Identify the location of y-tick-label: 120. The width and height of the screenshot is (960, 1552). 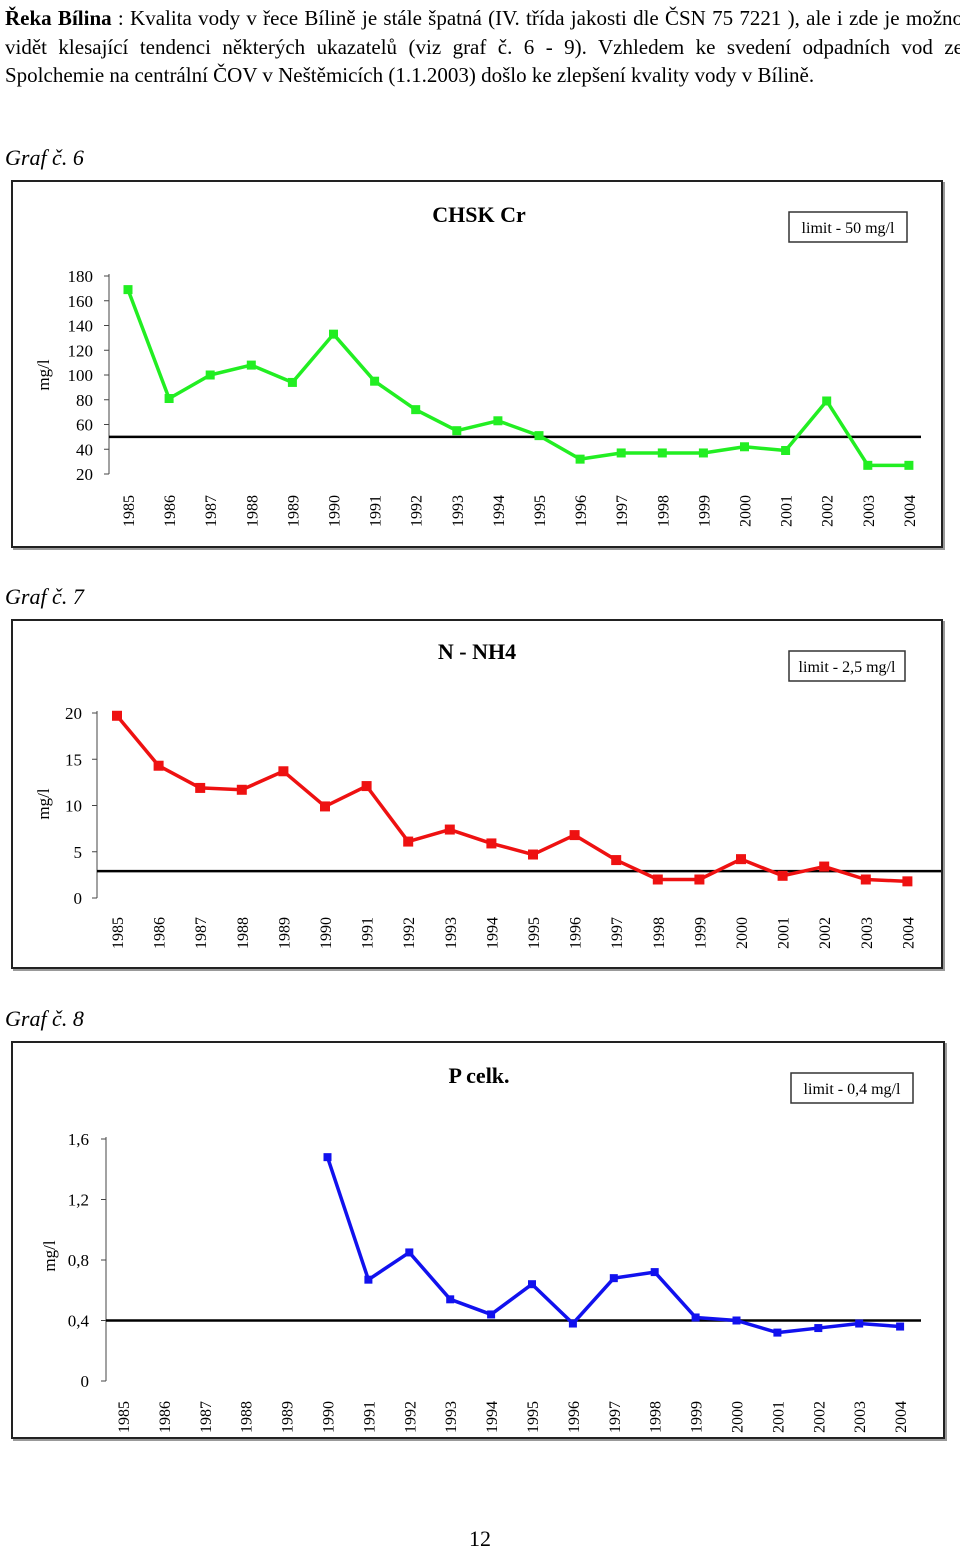
(81, 350).